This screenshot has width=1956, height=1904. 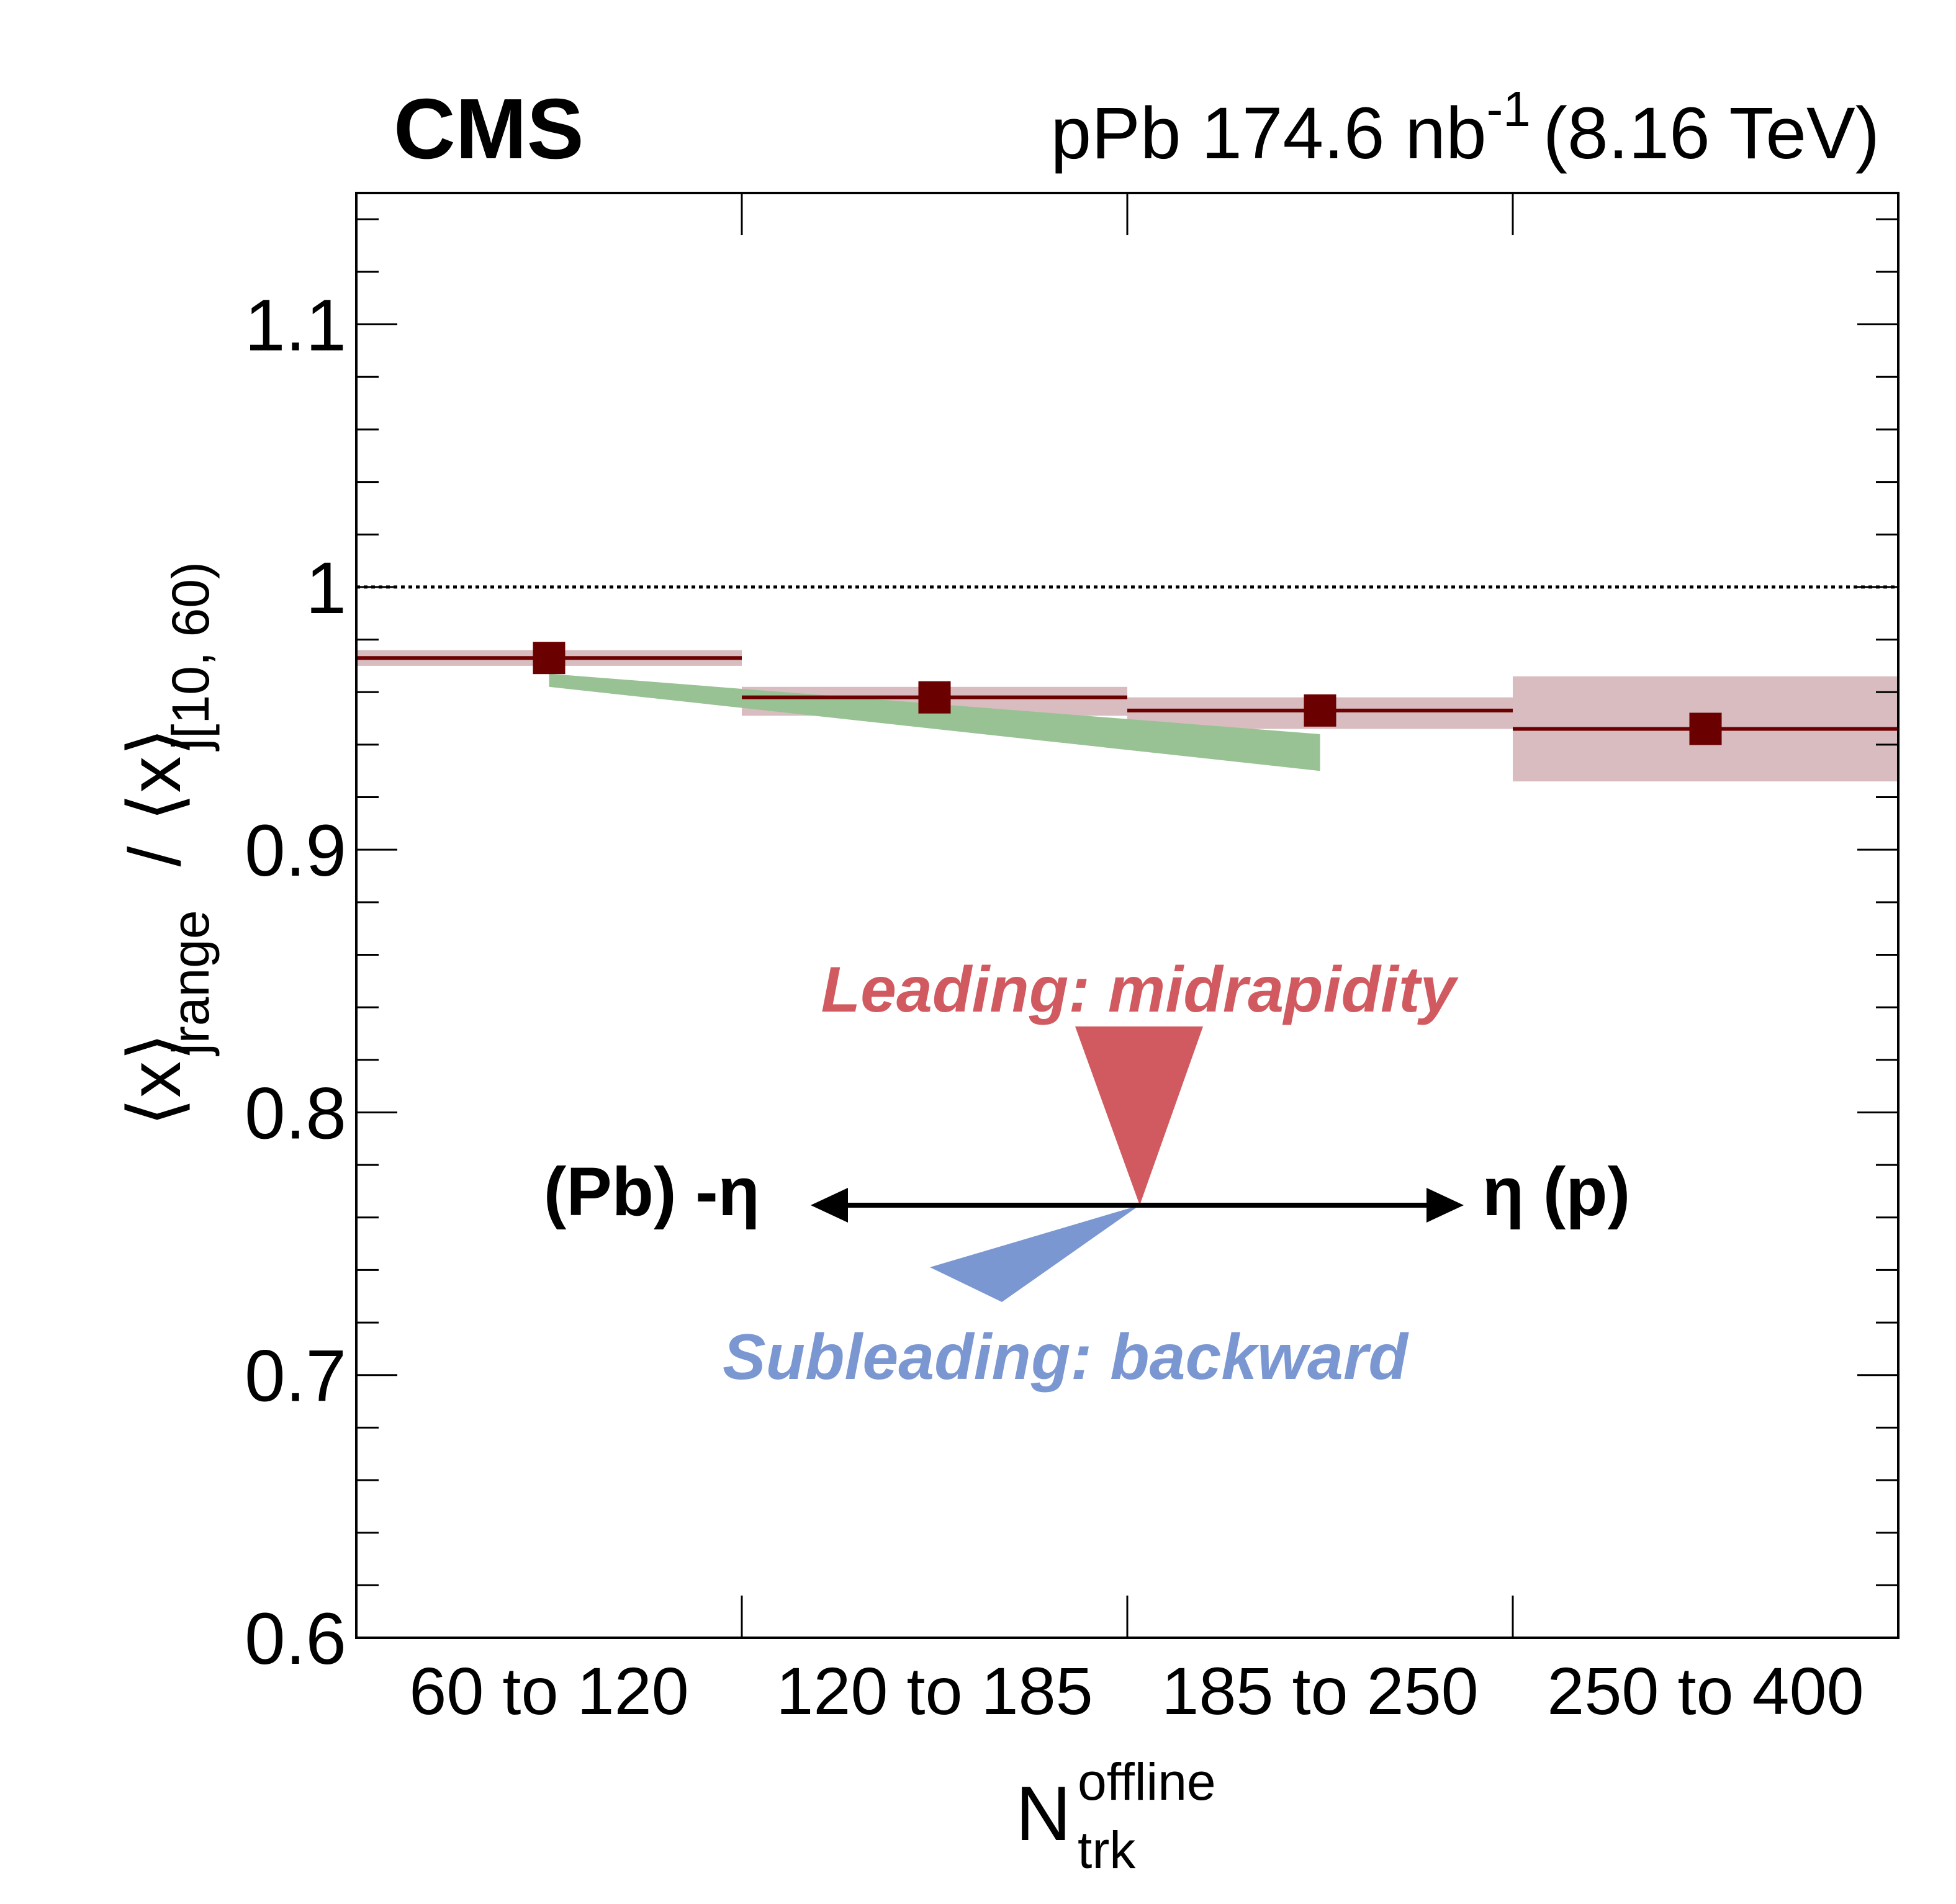 I want to click on y-tick-label: 1, so click(x=325, y=588).